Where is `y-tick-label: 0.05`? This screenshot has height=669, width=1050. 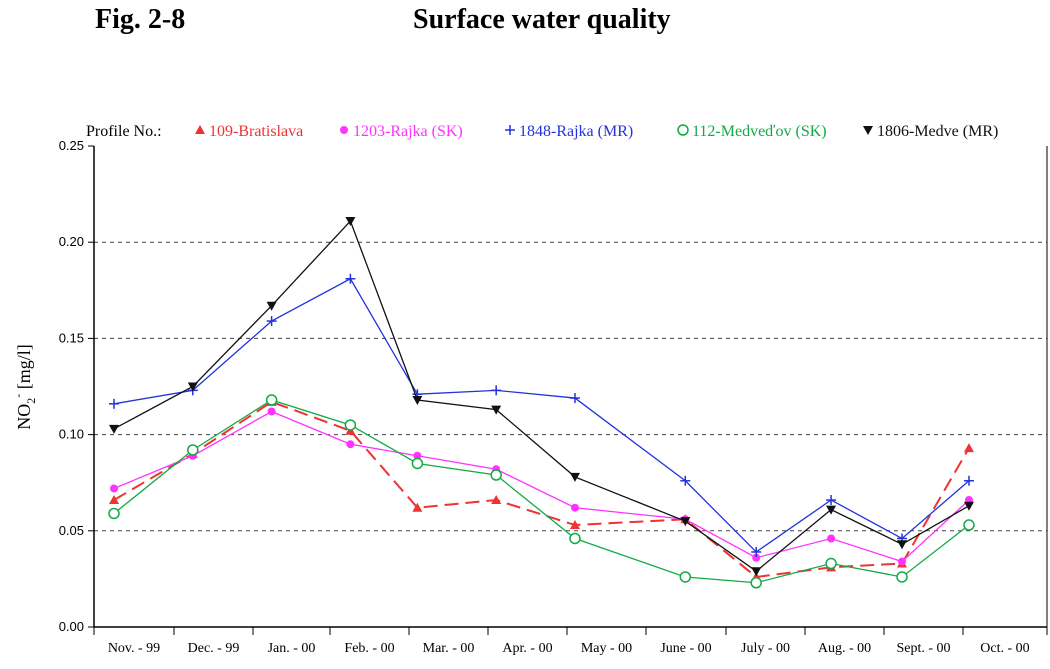
y-tick-label: 0.05 is located at coordinates (71, 530).